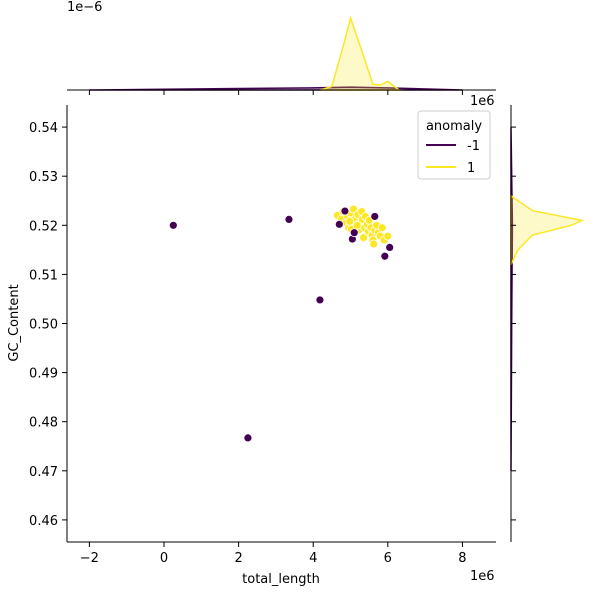  What do you see at coordinates (238, 558) in the screenshot?
I see `x-tick-label: 2` at bounding box center [238, 558].